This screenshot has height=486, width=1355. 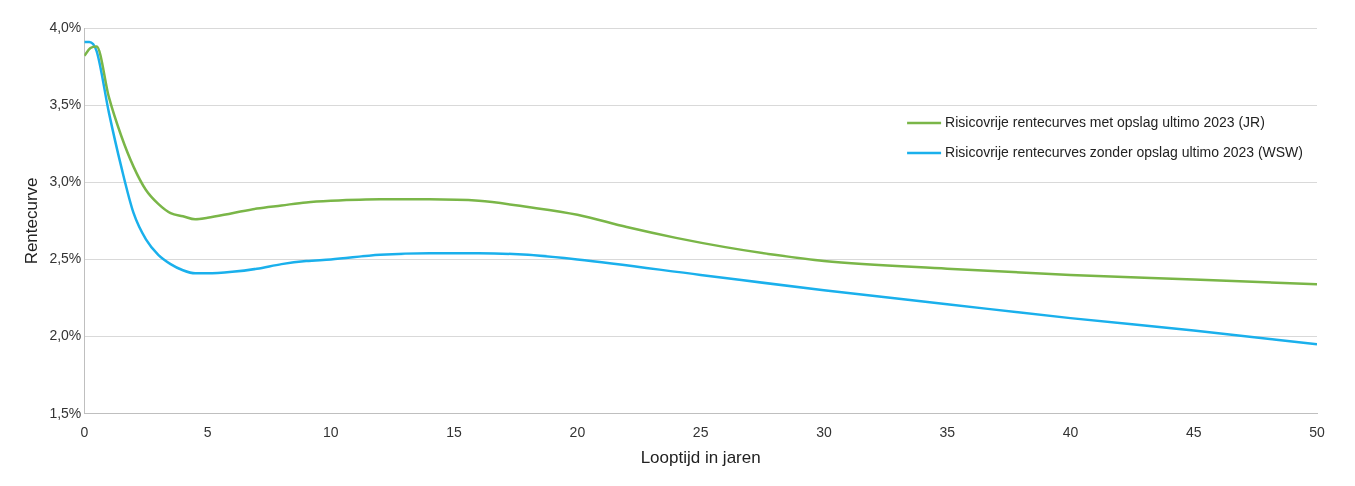 What do you see at coordinates (31, 221) in the screenshot?
I see `y-axis-title: Rentecurve` at bounding box center [31, 221].